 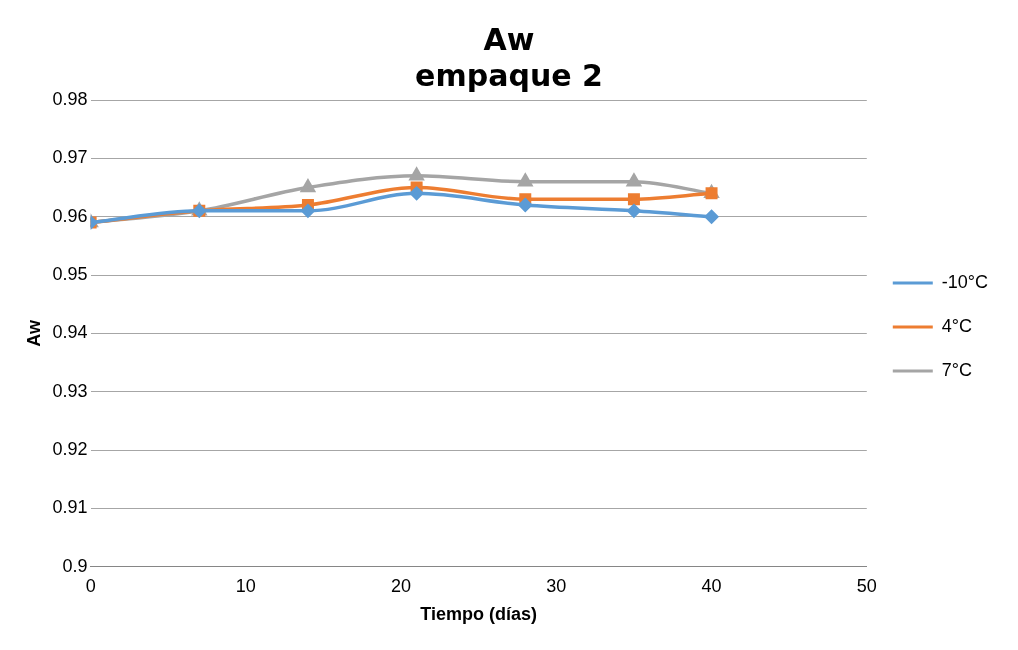 What do you see at coordinates (245, 585) in the screenshot?
I see `x-tick-label: 10` at bounding box center [245, 585].